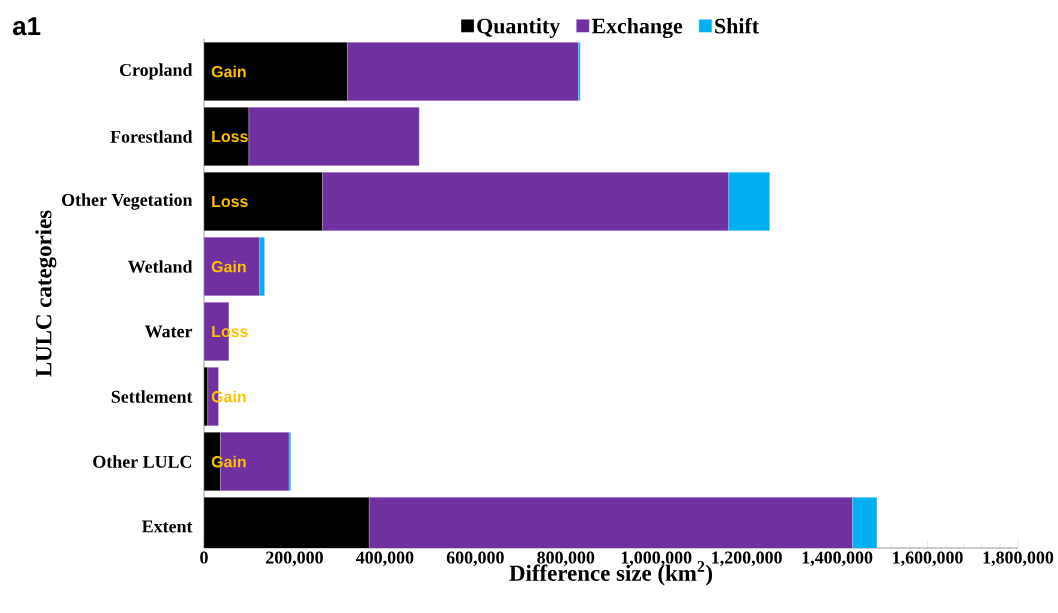 This screenshot has height=613, width=1058. Describe the element at coordinates (837, 559) in the screenshot. I see `x-tick-label: 1,400,000` at that location.